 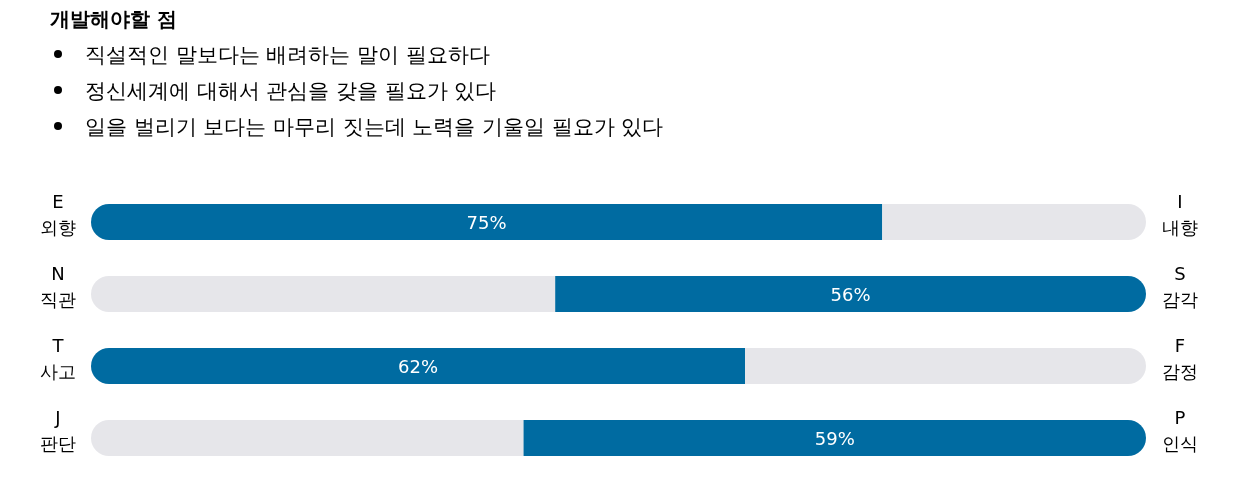 What do you see at coordinates (58, 358) in the screenshot?
I see `y-tick-label: T 사고` at bounding box center [58, 358].